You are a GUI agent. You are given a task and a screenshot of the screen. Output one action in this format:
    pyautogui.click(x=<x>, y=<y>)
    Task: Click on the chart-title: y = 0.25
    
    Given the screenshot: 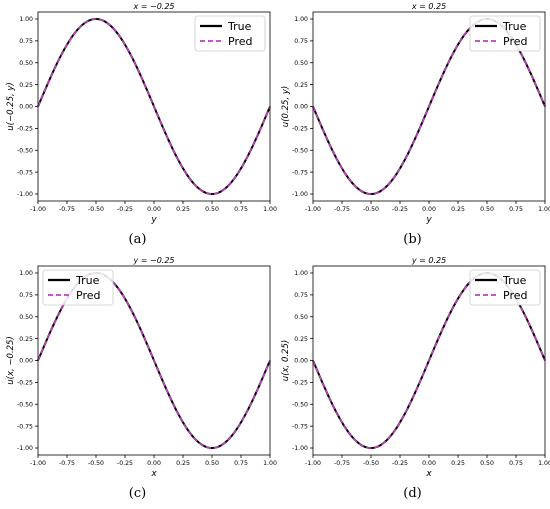 What is the action you would take?
    pyautogui.click(x=428, y=260)
    